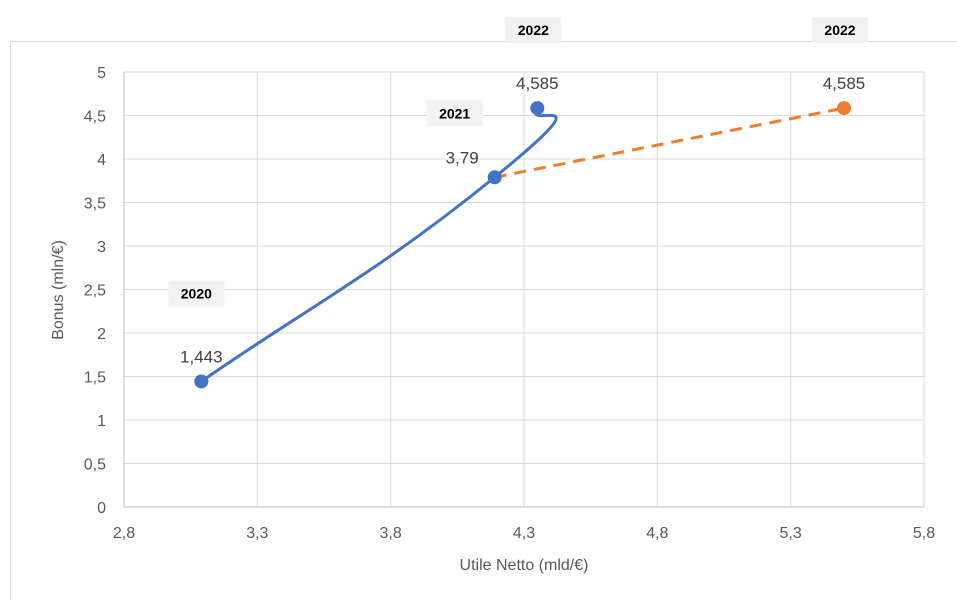 Image resolution: width=957 pixels, height=600 pixels. I want to click on x-tick-label: 5,3, so click(791, 533).